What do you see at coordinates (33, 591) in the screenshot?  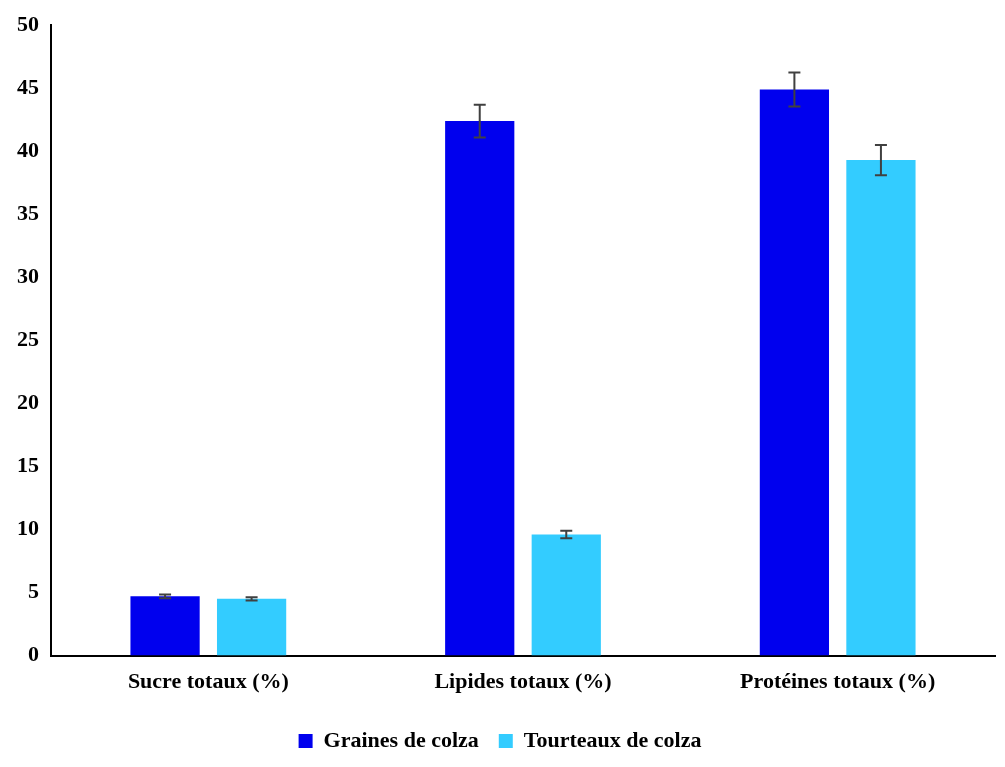 I see `y-tick-label: 5` at bounding box center [33, 591].